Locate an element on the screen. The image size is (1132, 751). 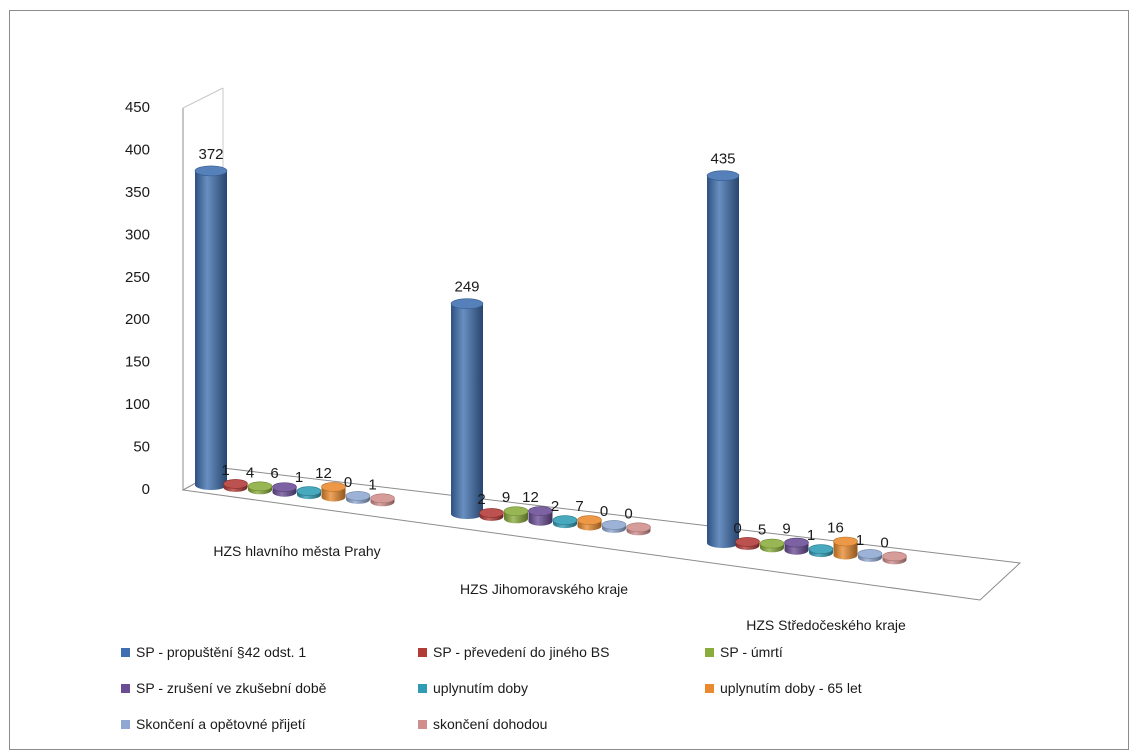
legend-item: Skončení a opětovné přijetí is located at coordinates (213, 724).